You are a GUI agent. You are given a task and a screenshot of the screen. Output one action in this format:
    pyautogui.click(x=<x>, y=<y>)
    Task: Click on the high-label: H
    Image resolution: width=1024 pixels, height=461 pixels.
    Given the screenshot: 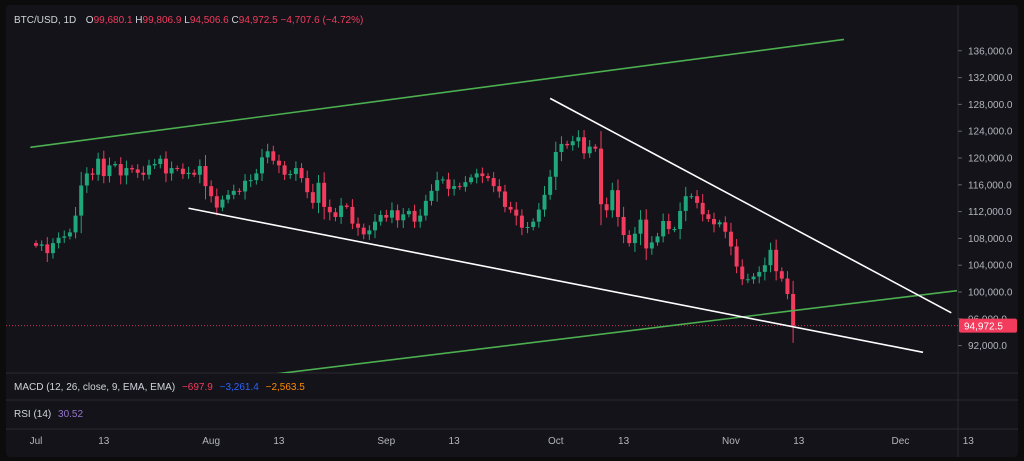 What is the action you would take?
    pyautogui.click(x=139, y=20)
    